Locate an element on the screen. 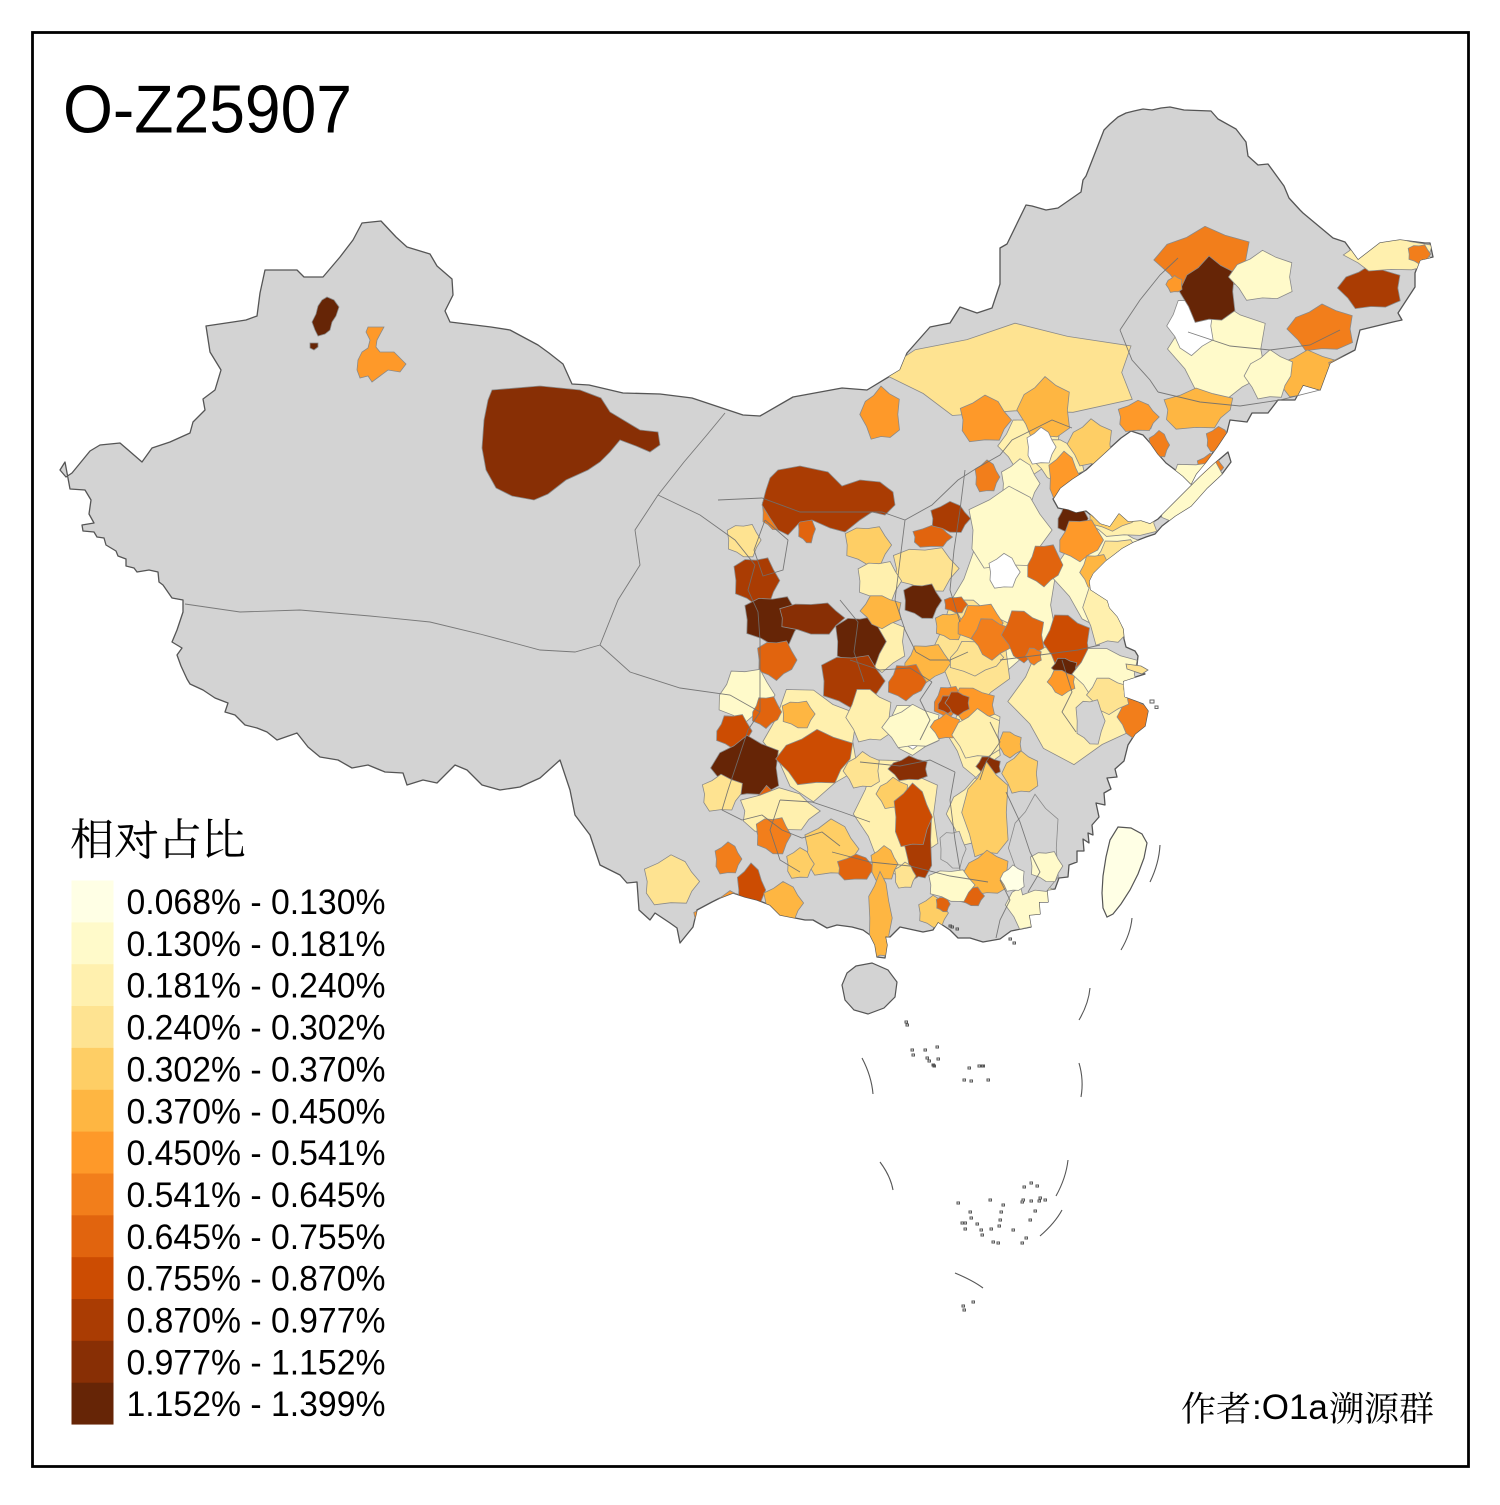  svg-text: 0.302% - 0.370% is located at coordinates (256, 1069).